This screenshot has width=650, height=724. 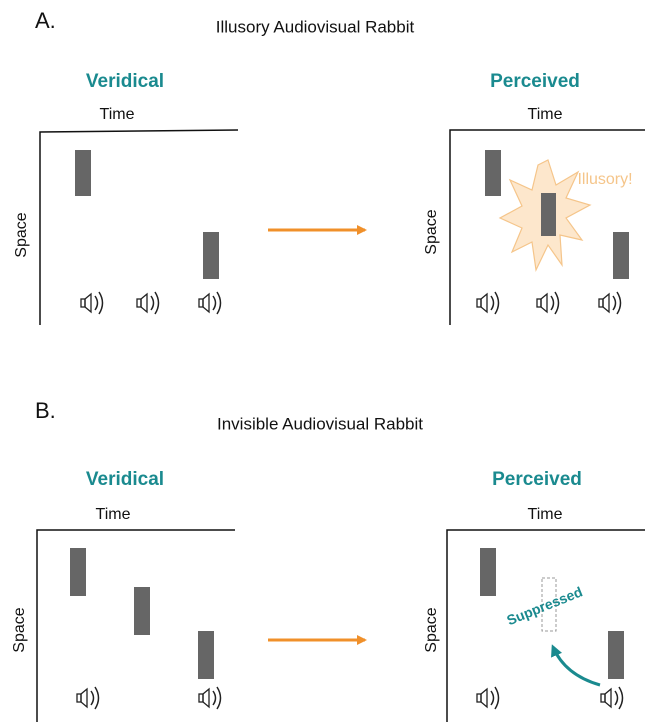 I want to click on panel-title: Invisible Audiovisual Rabbit, so click(x=320, y=423).